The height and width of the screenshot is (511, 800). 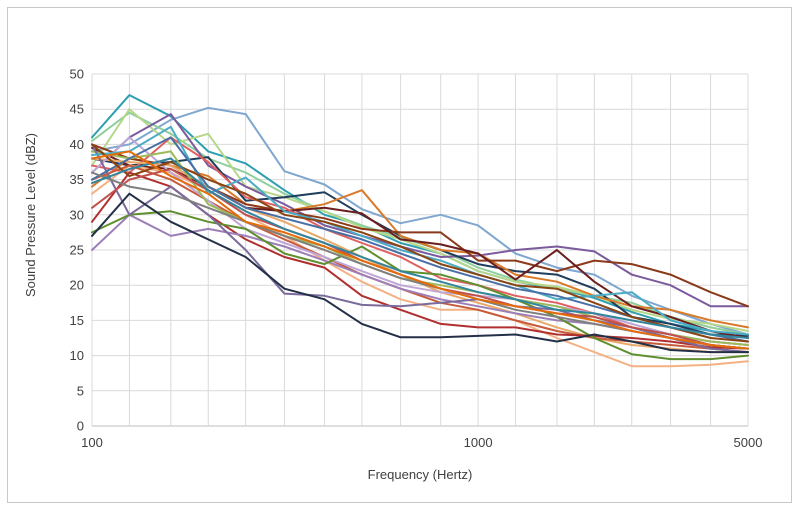 What do you see at coordinates (478, 442) in the screenshot?
I see `x-tick-label: 1000` at bounding box center [478, 442].